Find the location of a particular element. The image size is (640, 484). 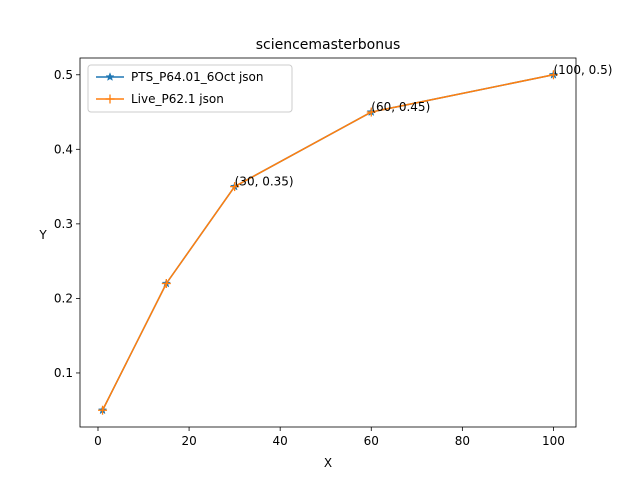

legend-box is located at coordinates (190, 88).